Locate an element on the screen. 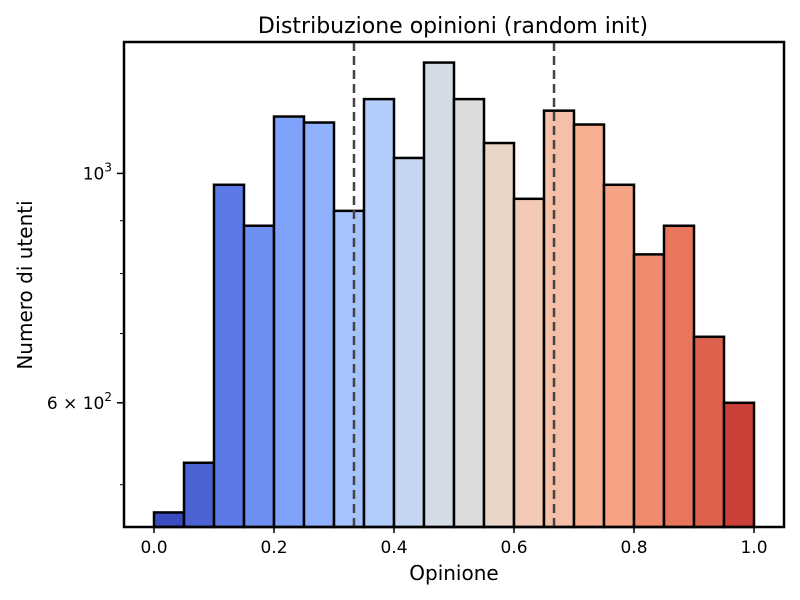 This screenshot has width=800, height=600. x-axis-ticks: 0.0 0.2 0.4 0.6 0.8 1.0 is located at coordinates (454, 542).